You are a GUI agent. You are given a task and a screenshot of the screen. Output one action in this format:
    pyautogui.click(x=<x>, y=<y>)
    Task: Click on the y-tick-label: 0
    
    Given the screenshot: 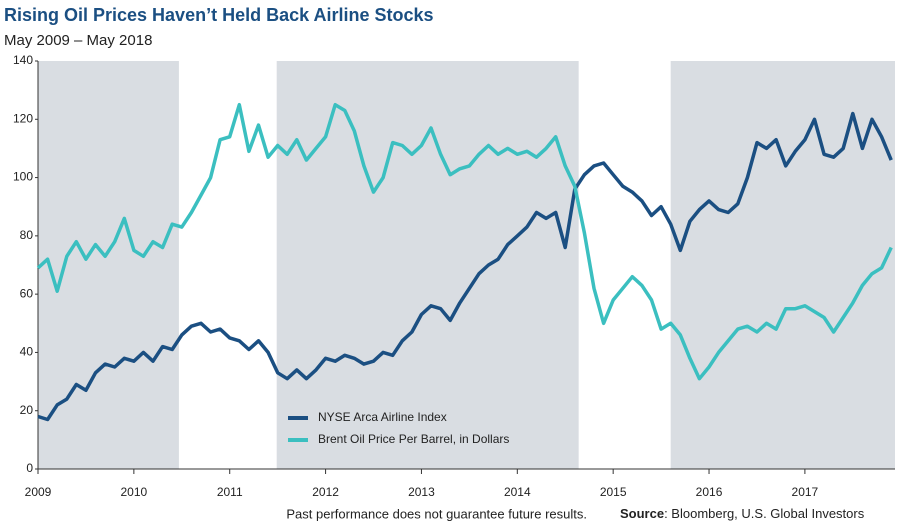 What is the action you would take?
    pyautogui.click(x=29, y=468)
    